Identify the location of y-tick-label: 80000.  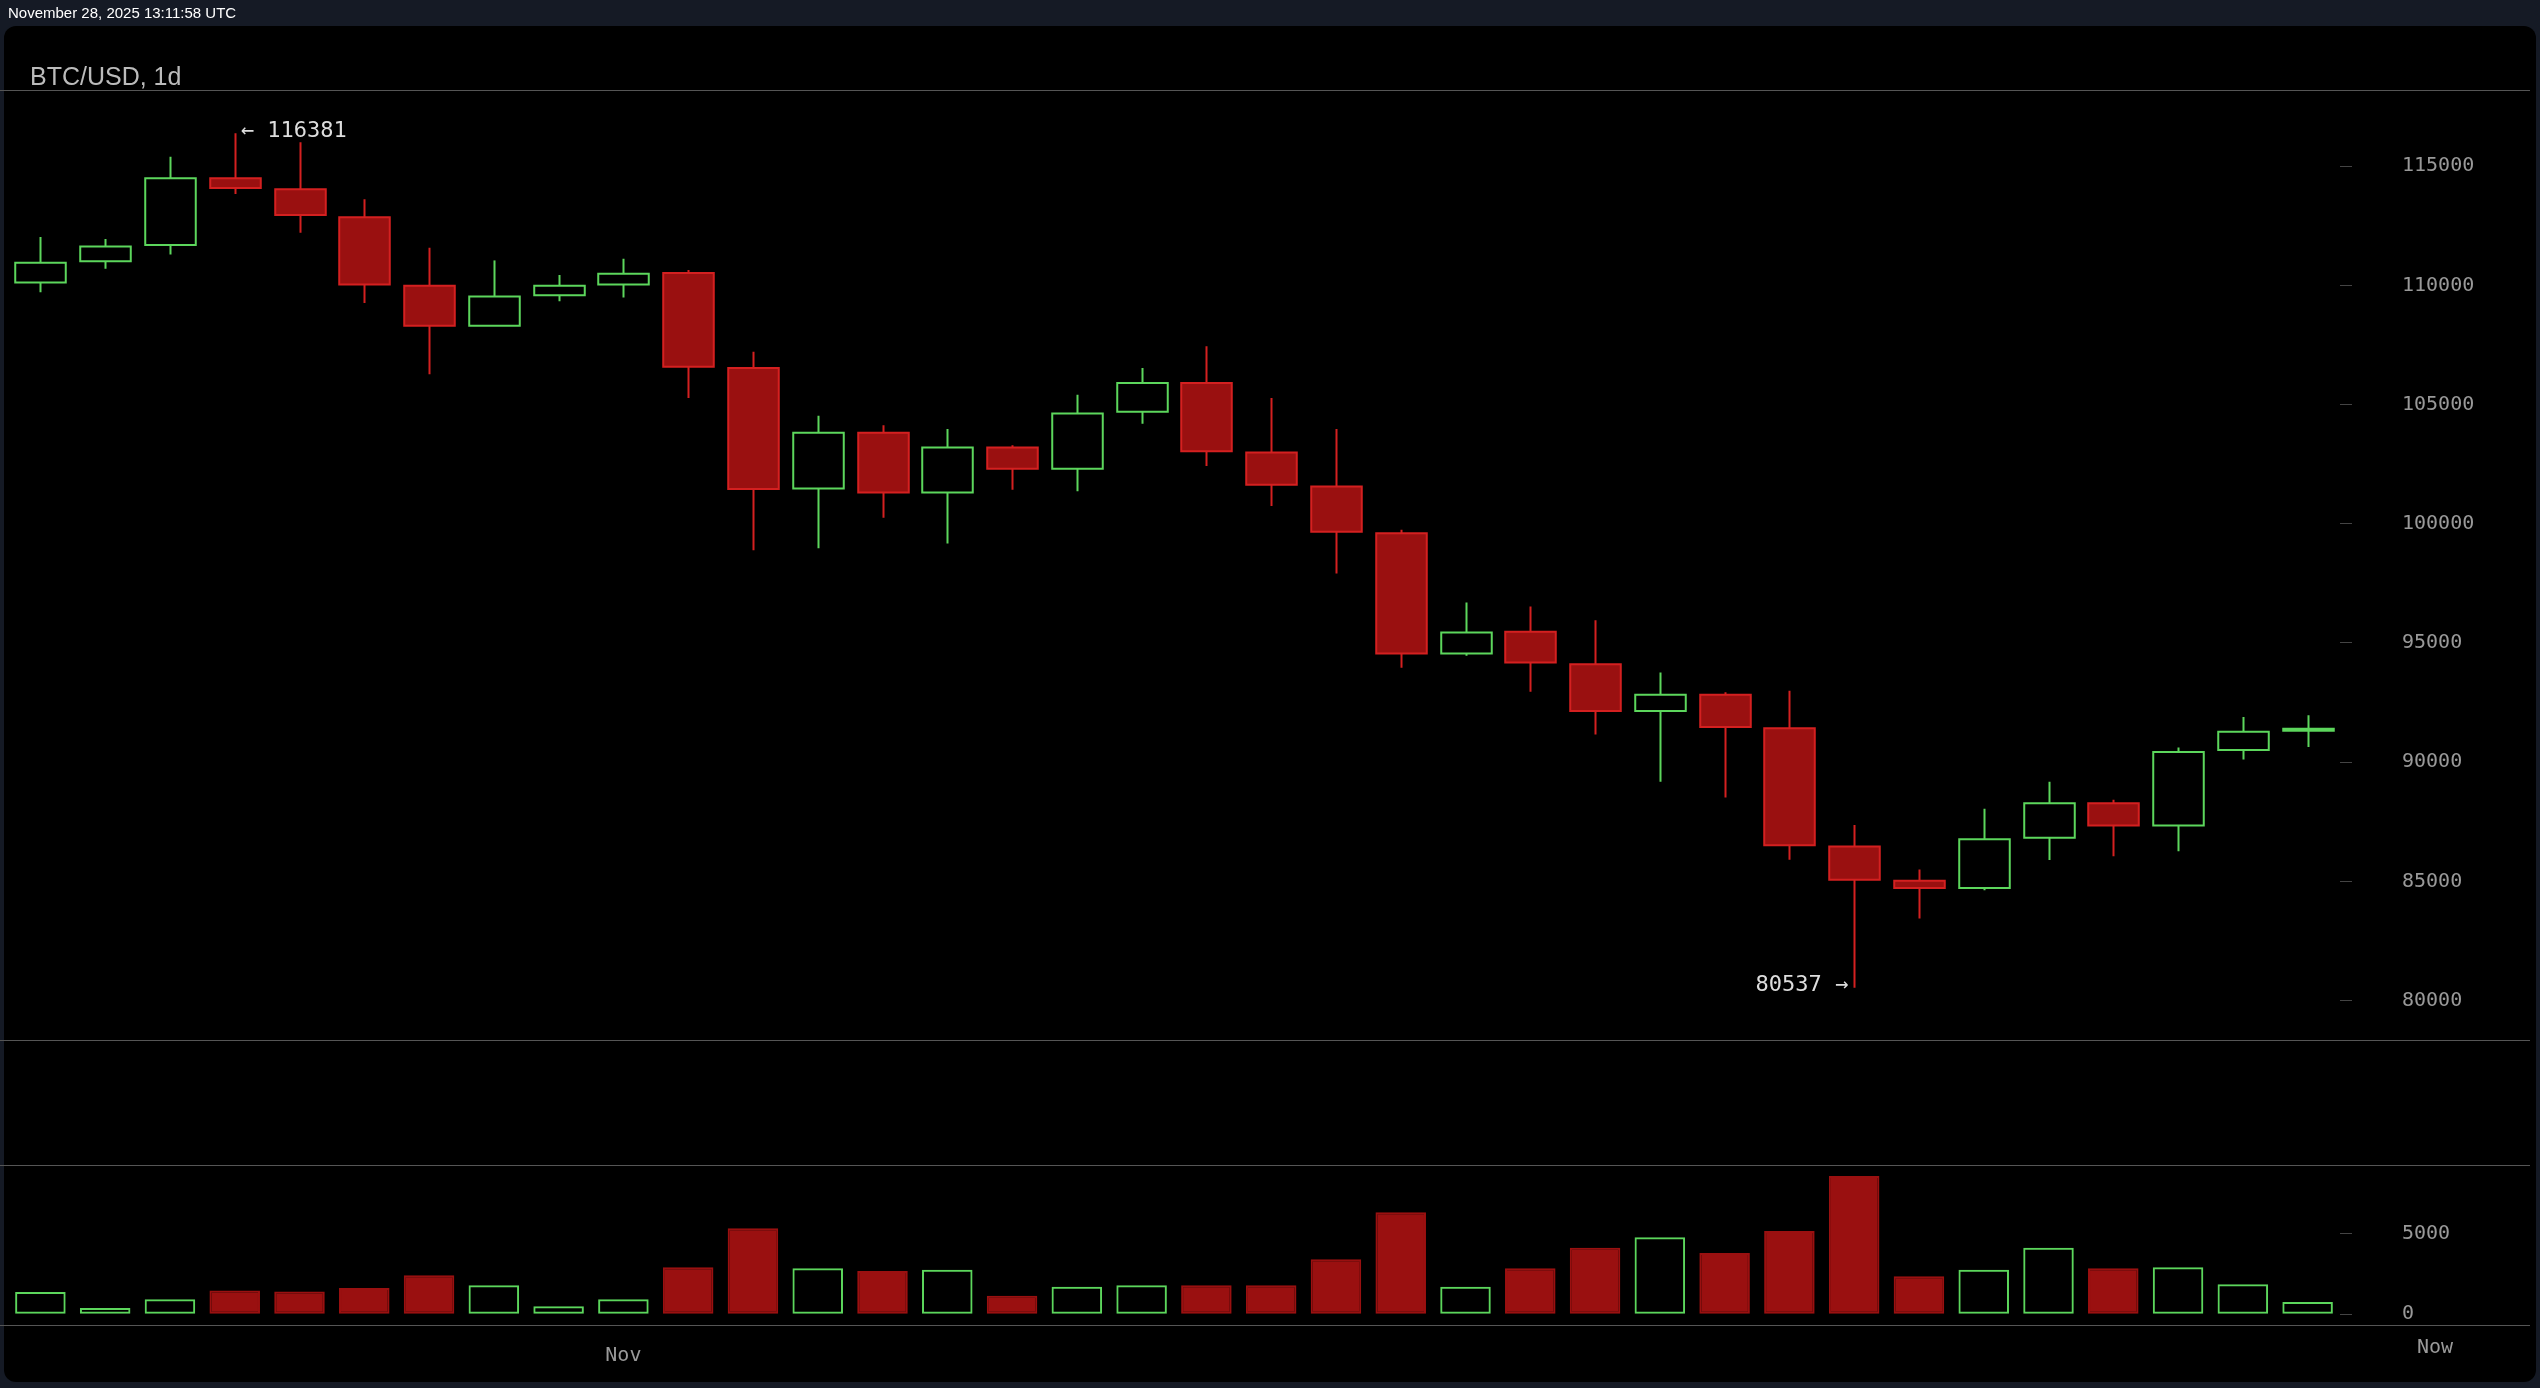
(2432, 998).